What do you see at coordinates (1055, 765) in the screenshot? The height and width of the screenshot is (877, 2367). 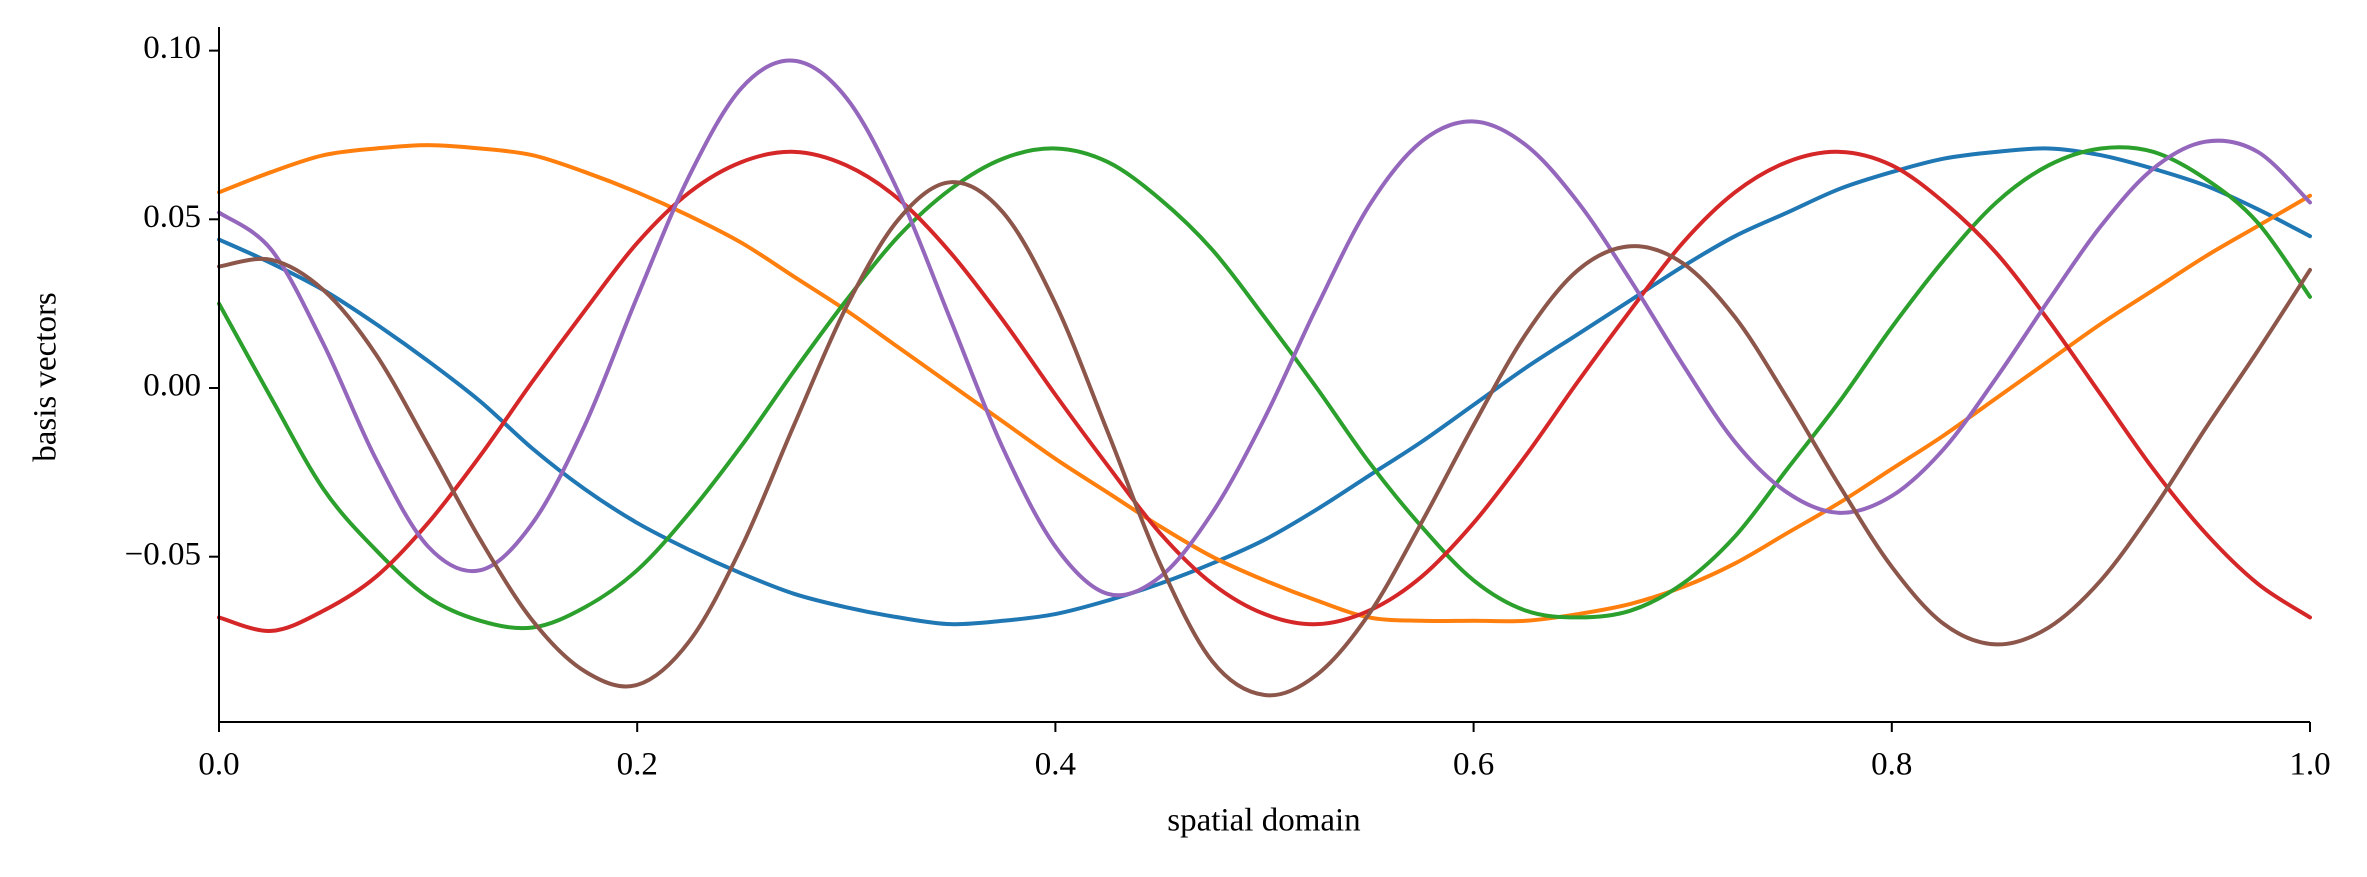 I see `x-tick-label: 0.4` at bounding box center [1055, 765].